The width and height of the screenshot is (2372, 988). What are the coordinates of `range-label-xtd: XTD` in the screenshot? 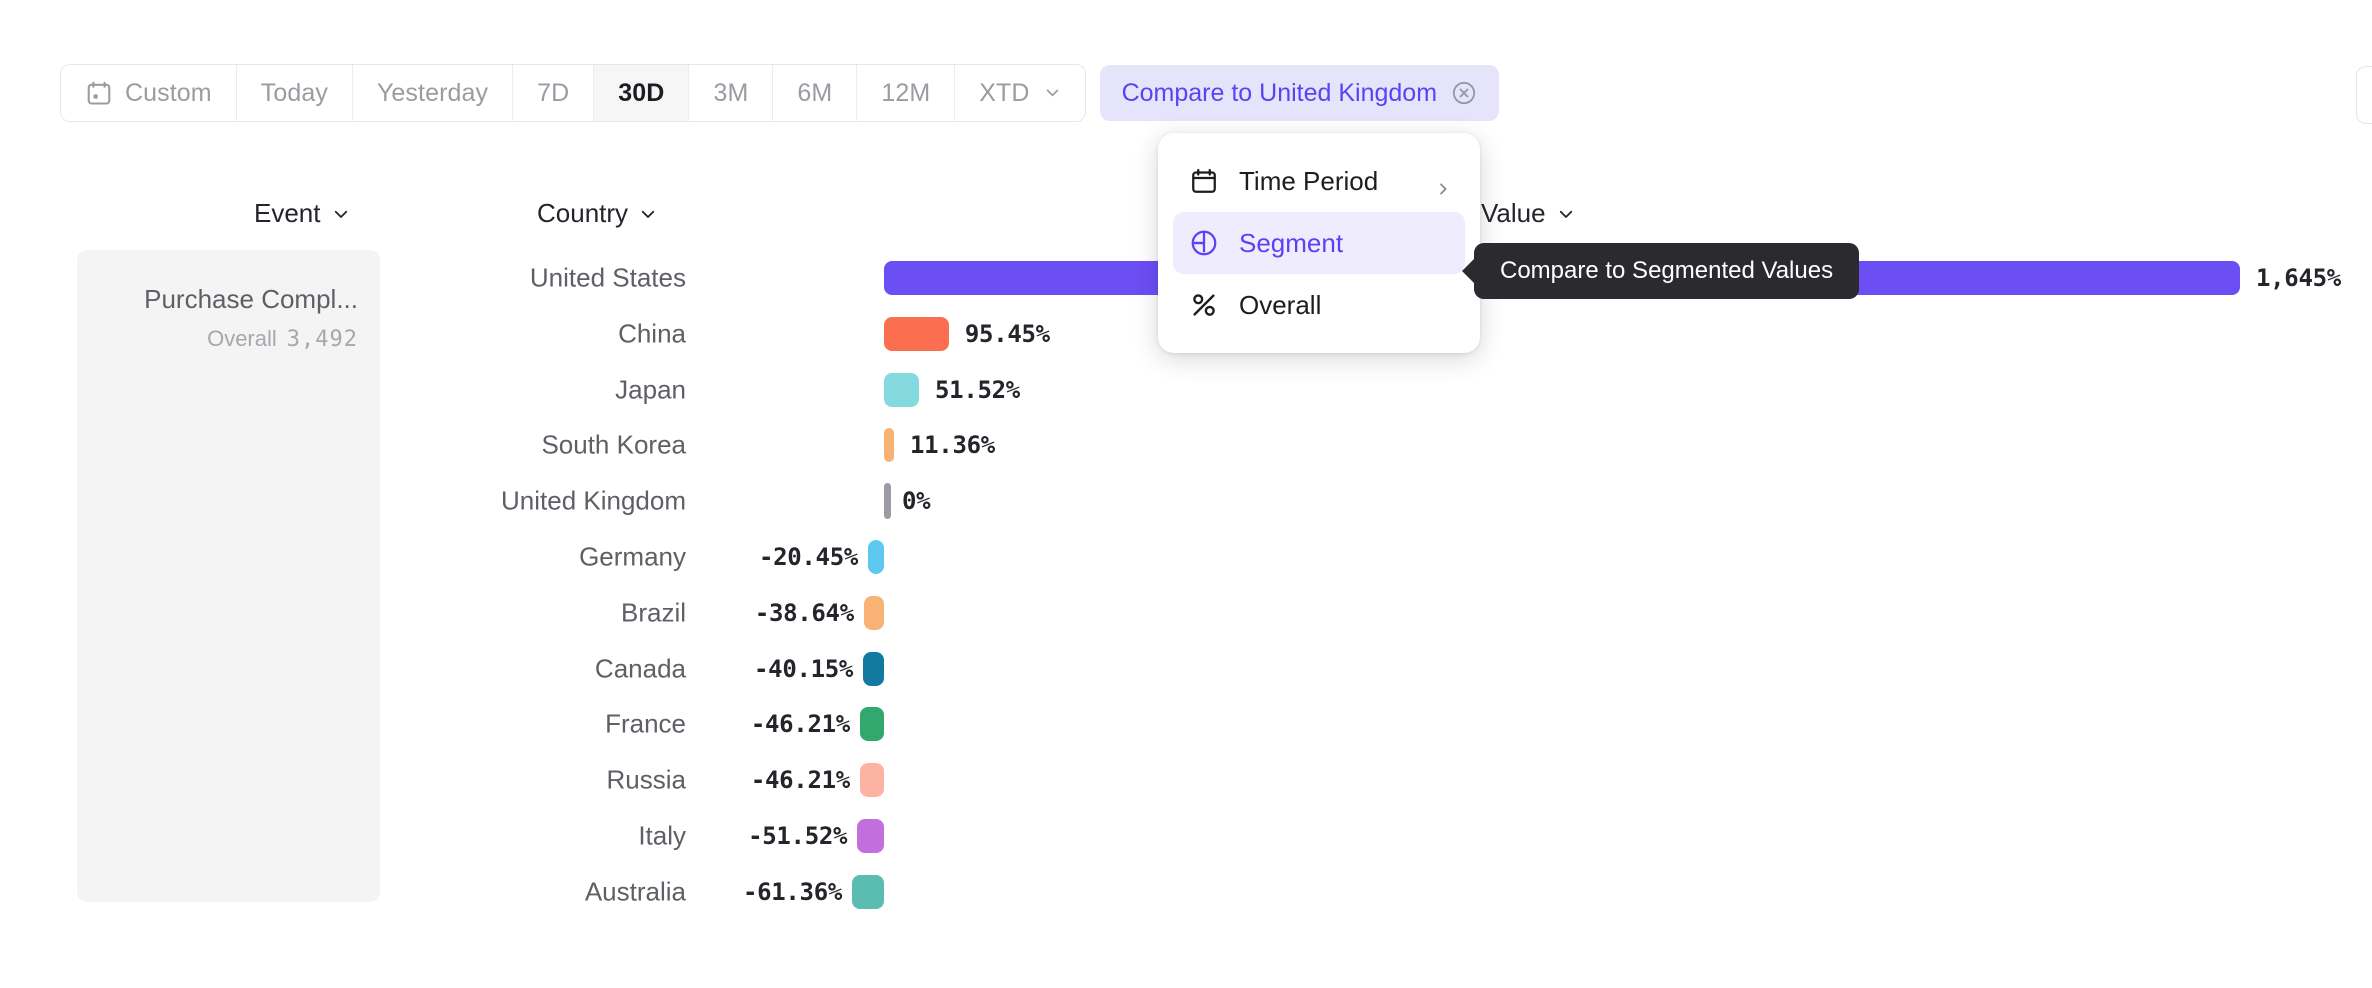 It's located at (1004, 92).